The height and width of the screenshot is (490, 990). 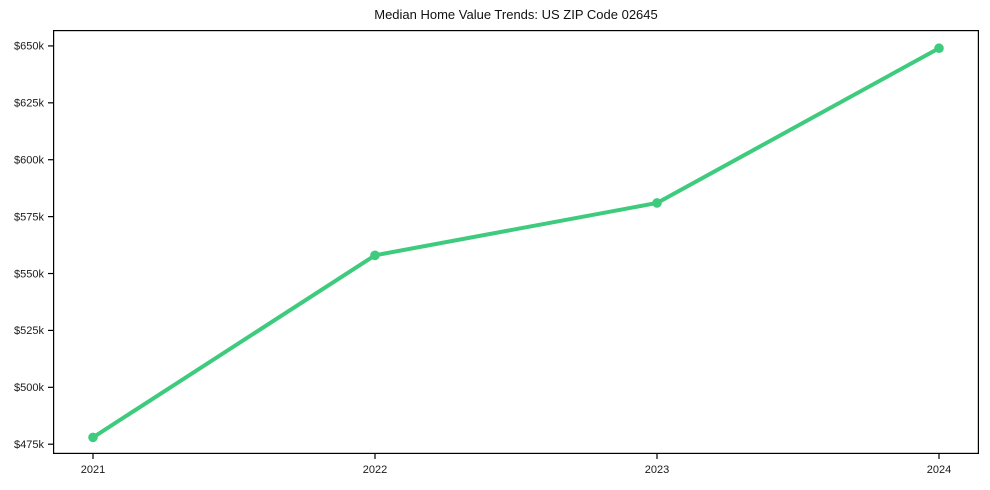 I want to click on x-tick-label: 2022, so click(x=375, y=470).